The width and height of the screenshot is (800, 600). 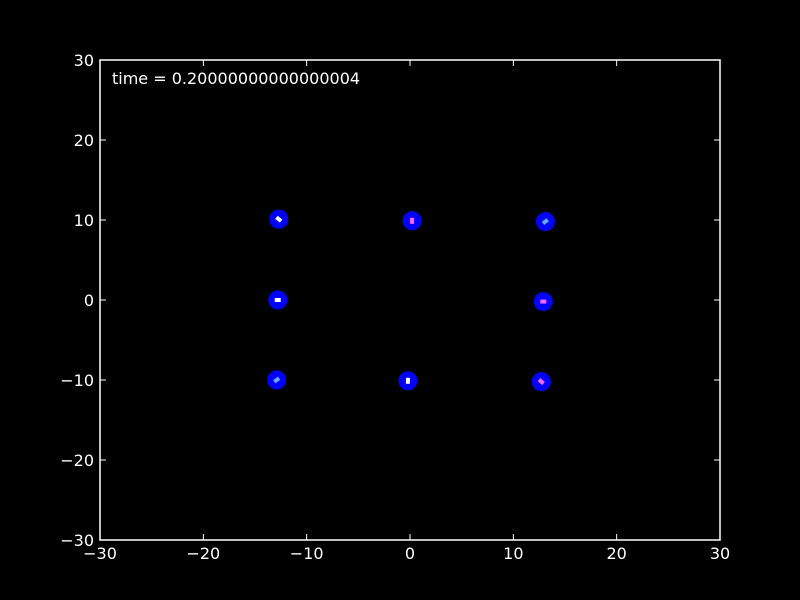 I want to click on x-tick-label: −30, so click(x=100, y=553).